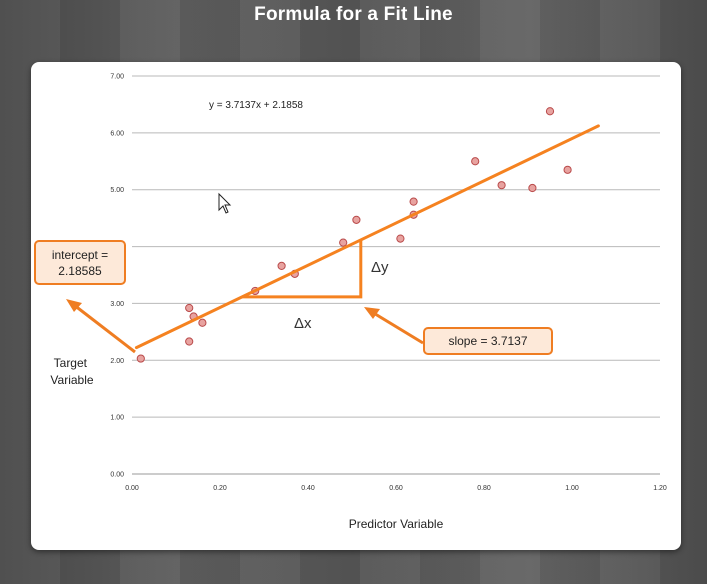 This screenshot has width=707, height=584. What do you see at coordinates (117, 133) in the screenshot?
I see `y-tick-label: 6.00` at bounding box center [117, 133].